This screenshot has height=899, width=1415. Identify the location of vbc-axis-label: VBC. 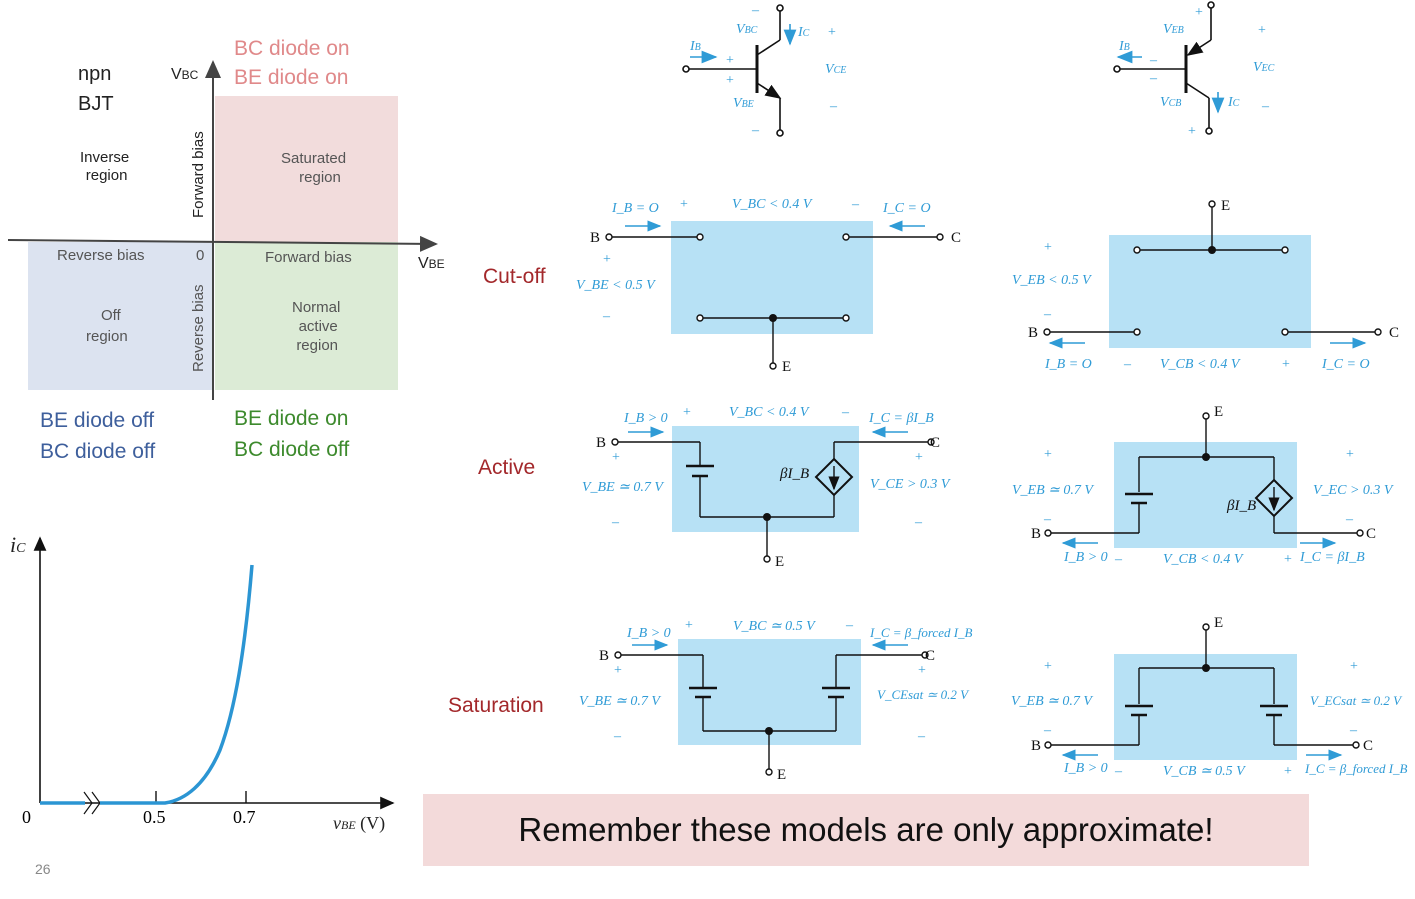
(185, 74).